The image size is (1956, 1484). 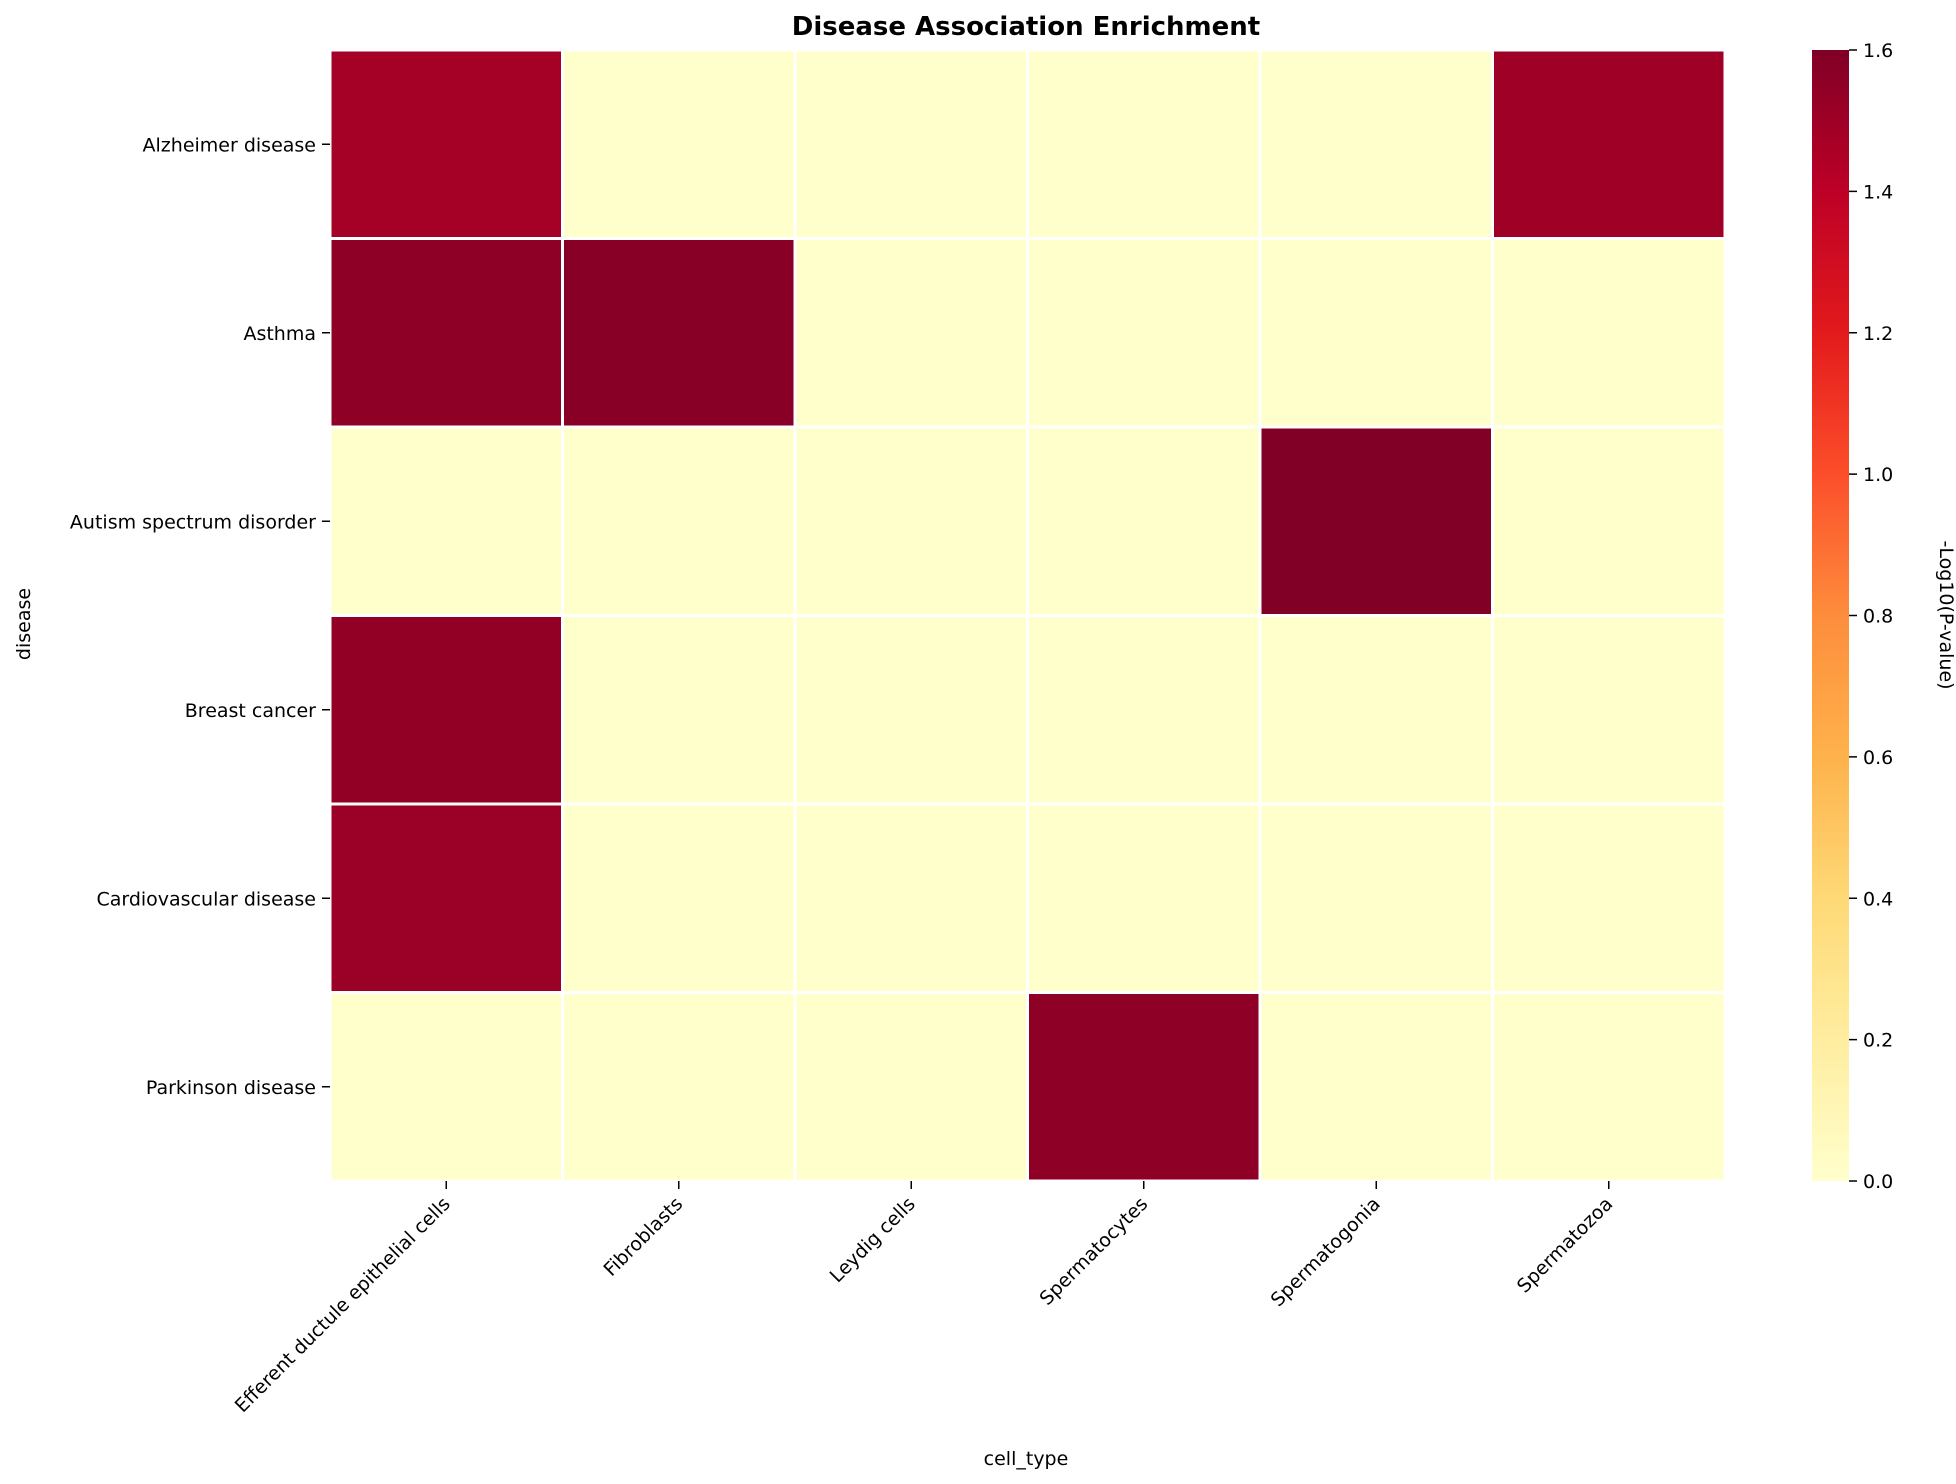 I want to click on x-tick-label: Efferent ductule epithelial cells, so click(x=343, y=1305).